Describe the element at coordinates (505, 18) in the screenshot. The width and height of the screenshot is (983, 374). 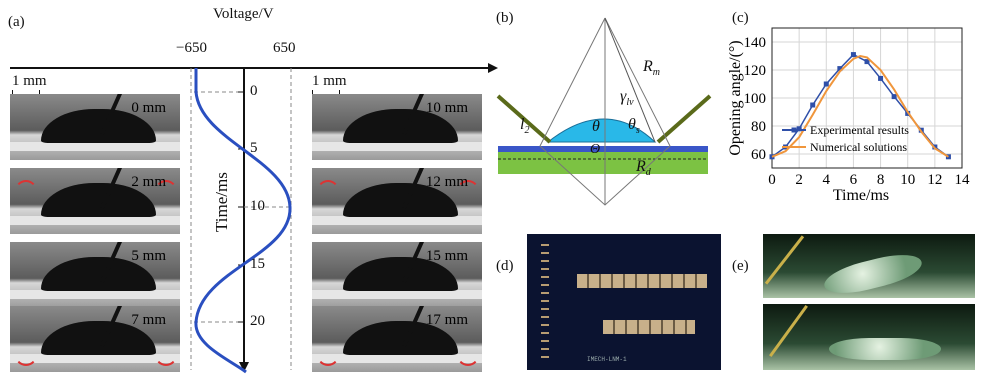
I see `panel-b-label: (b)` at that location.